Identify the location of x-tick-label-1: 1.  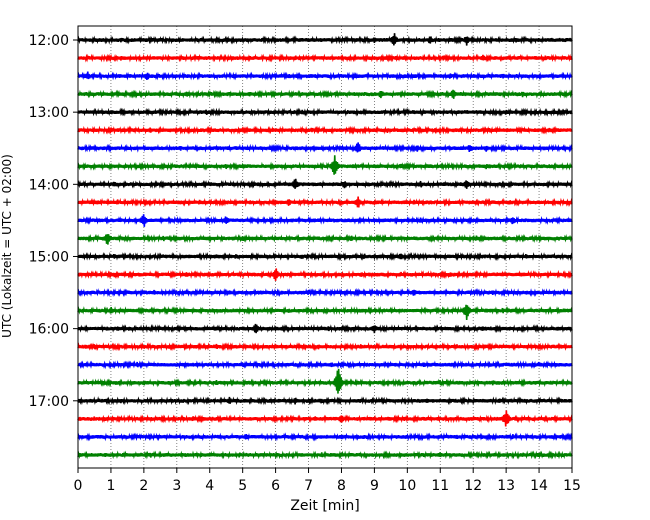
(110, 486).